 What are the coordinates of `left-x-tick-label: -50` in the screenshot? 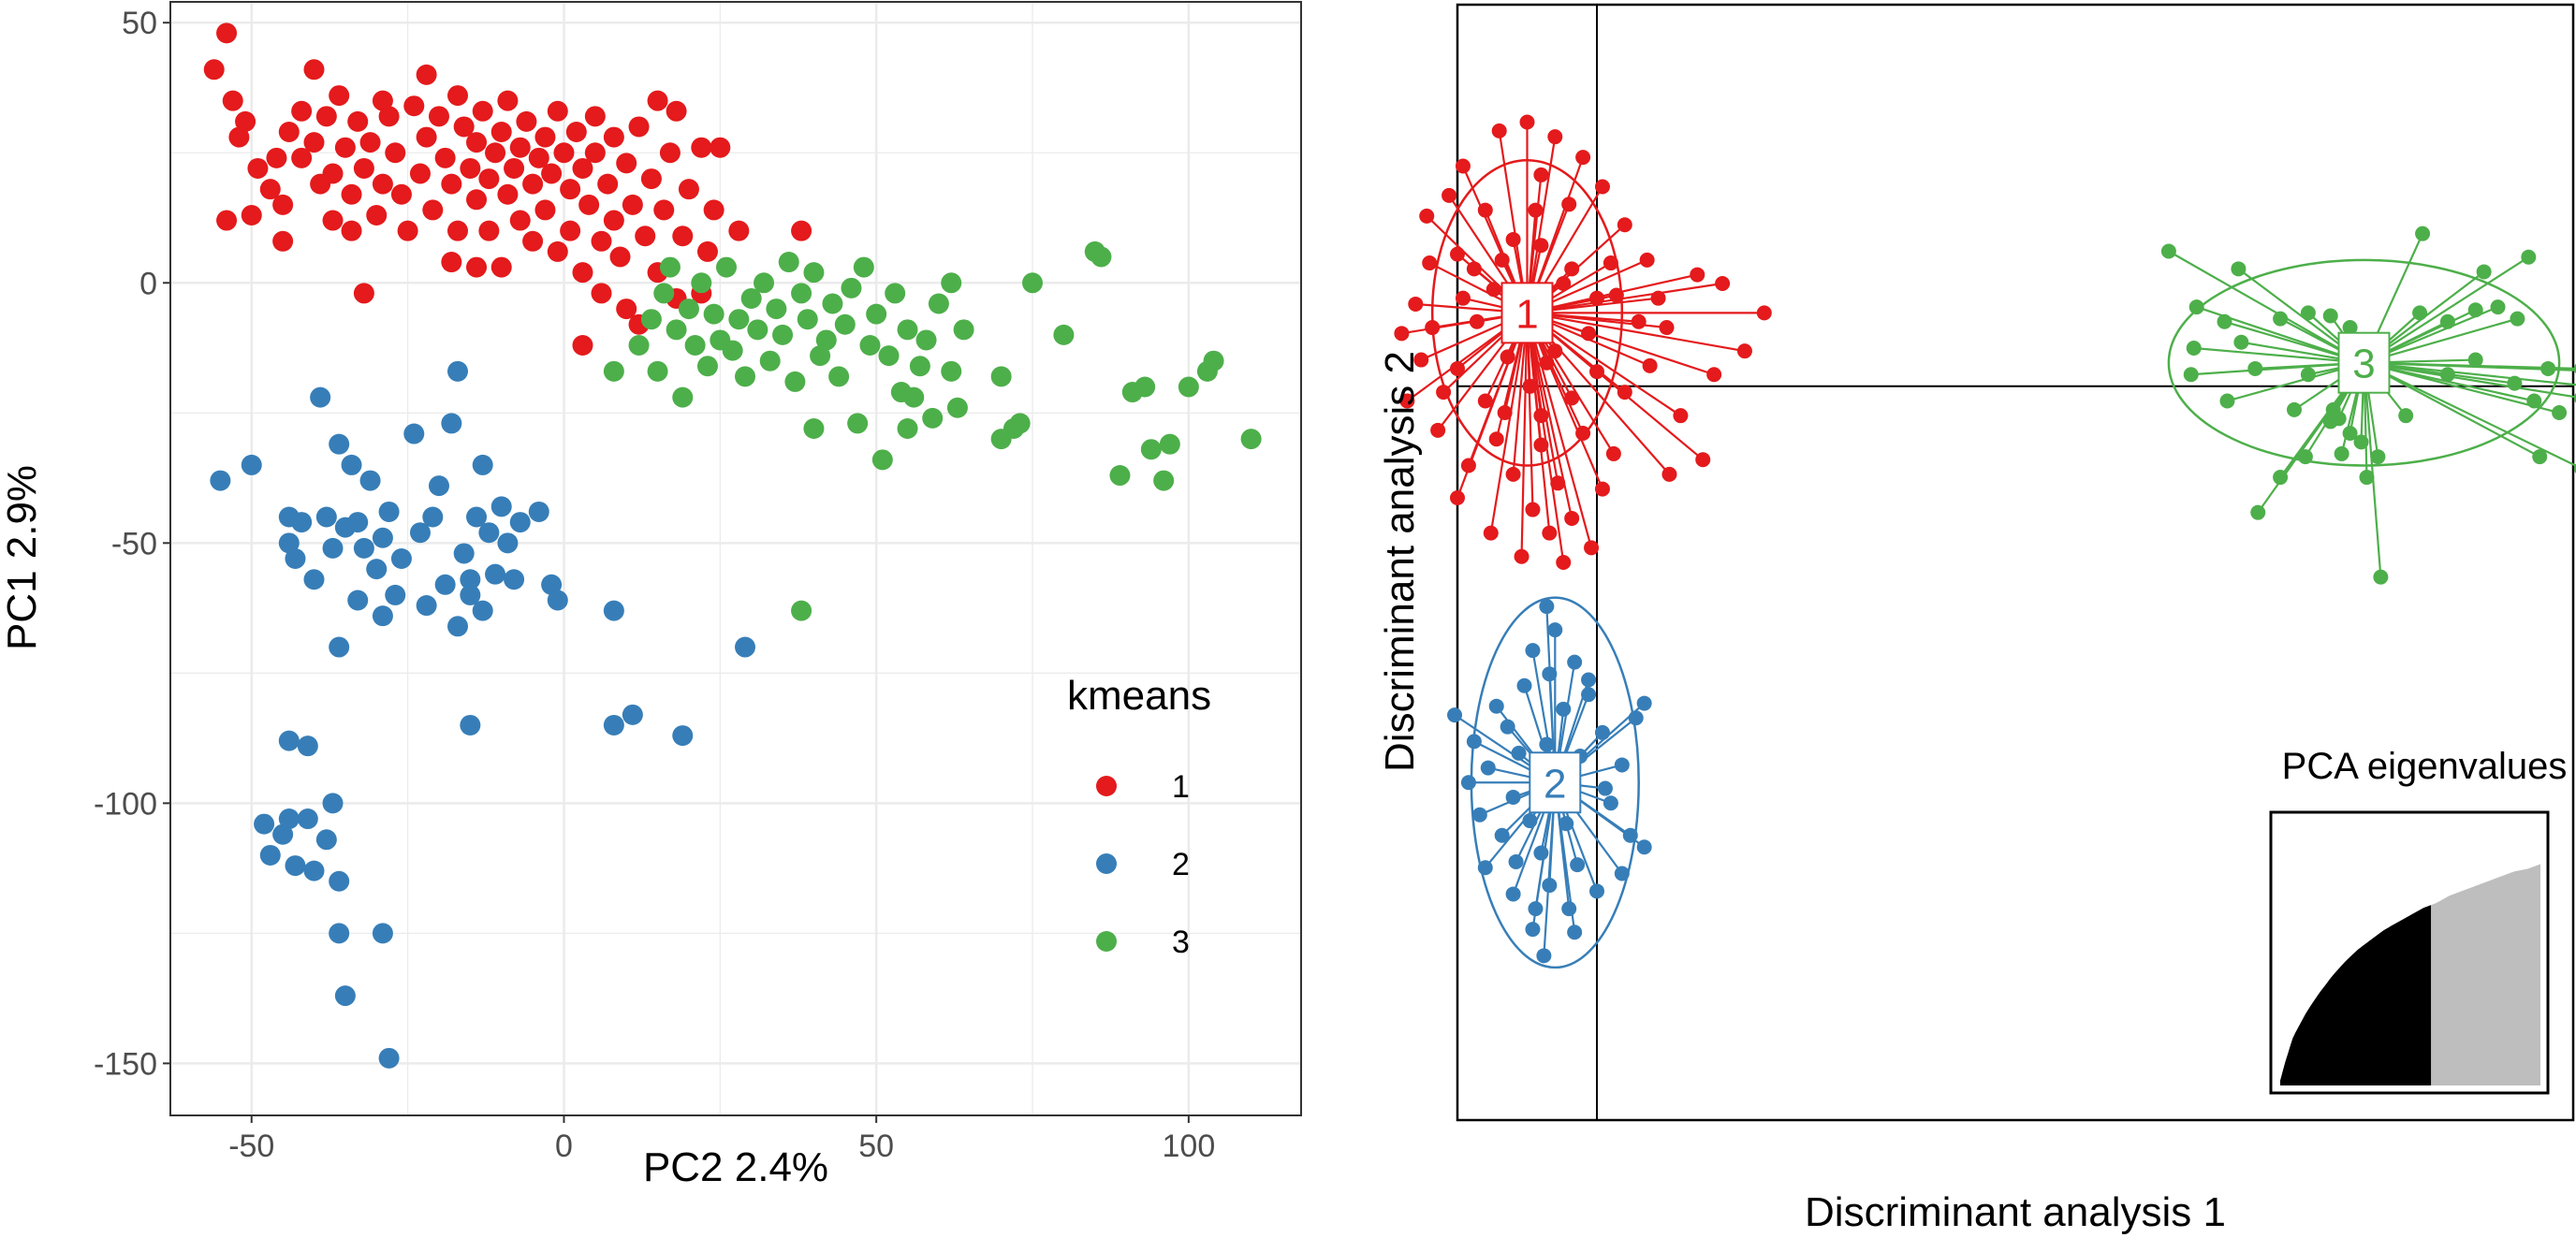 It's located at (251, 1146).